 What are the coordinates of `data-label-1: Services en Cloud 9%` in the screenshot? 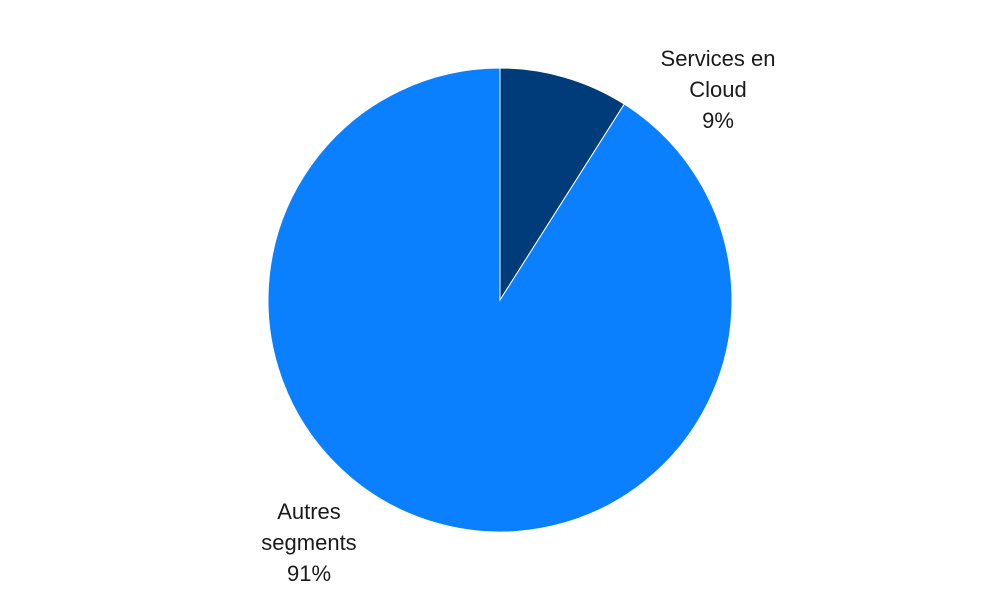 It's located at (718, 89).